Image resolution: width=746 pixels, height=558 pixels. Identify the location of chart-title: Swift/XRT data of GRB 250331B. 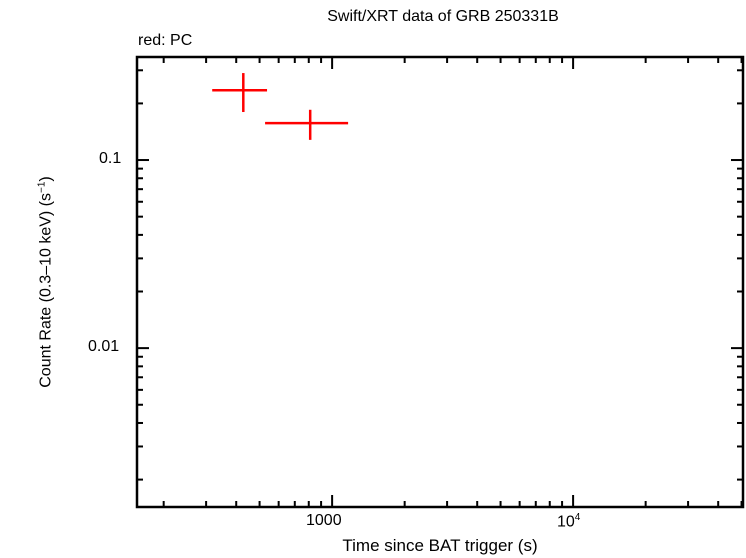
(443, 16).